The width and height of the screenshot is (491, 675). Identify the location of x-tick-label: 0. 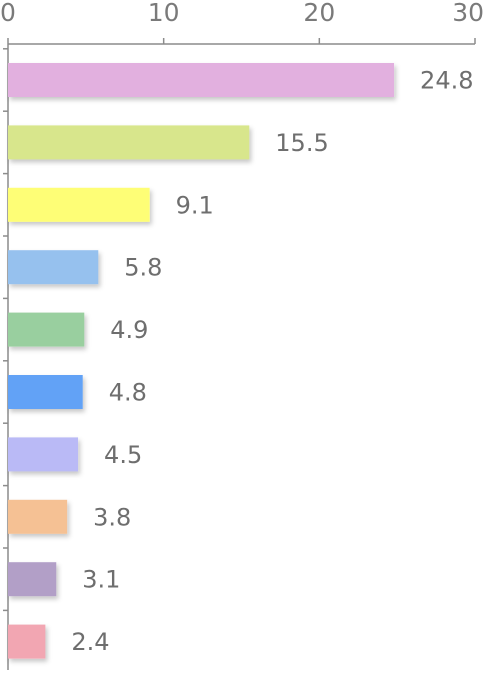
(8, 13).